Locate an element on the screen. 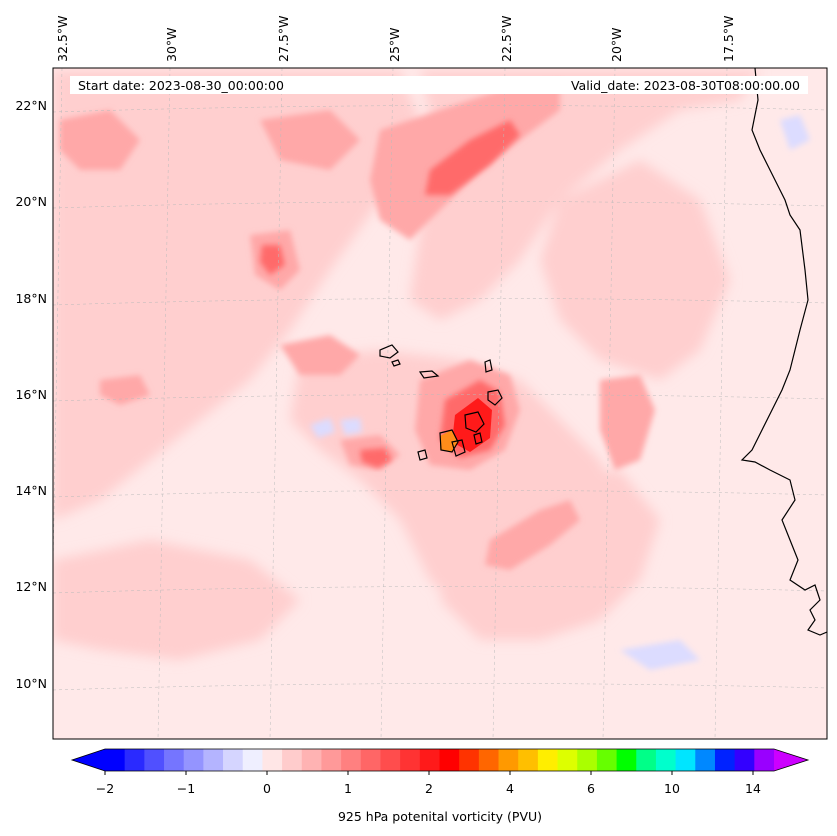  lat-label: 16°N is located at coordinates (31, 394).